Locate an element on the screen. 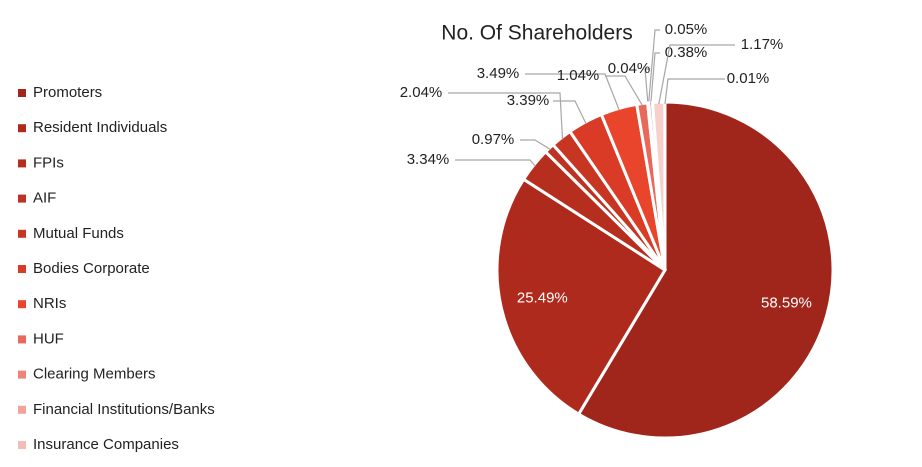 The image size is (922, 467). data-label: 25.49% is located at coordinates (542, 298).